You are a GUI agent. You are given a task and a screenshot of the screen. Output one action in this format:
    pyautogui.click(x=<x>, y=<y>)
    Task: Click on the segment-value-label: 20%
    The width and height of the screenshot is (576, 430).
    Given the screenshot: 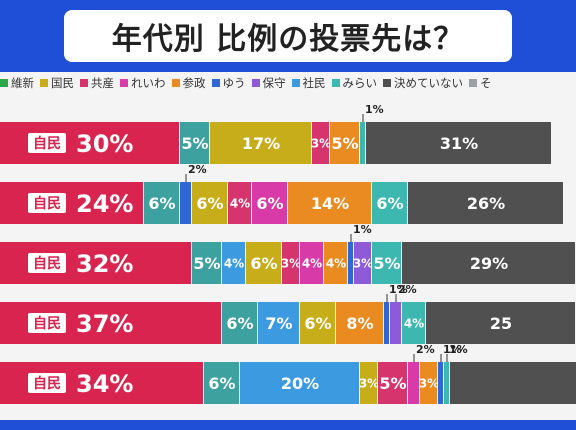 What is the action you would take?
    pyautogui.click(x=300, y=383)
    